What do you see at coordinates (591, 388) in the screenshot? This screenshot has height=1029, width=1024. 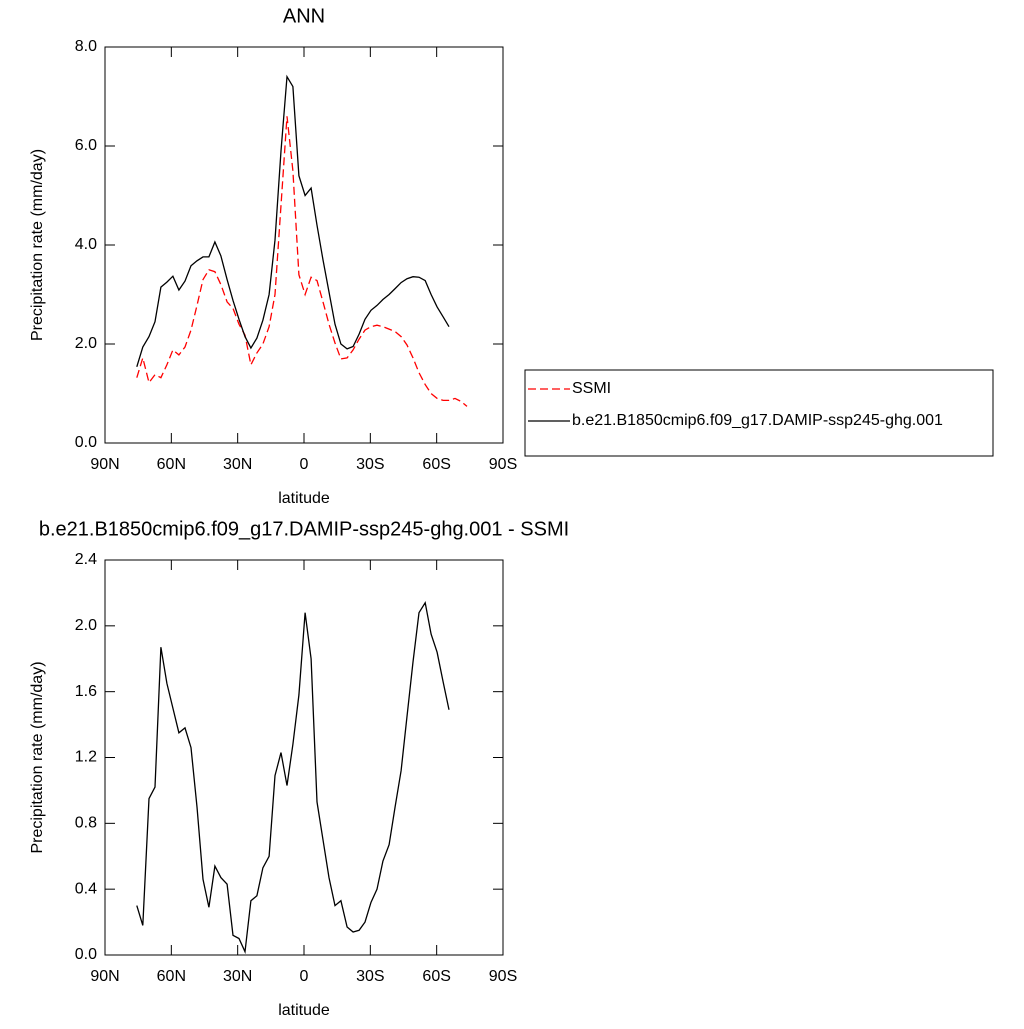 I see `legend-label: SSMI` at bounding box center [591, 388].